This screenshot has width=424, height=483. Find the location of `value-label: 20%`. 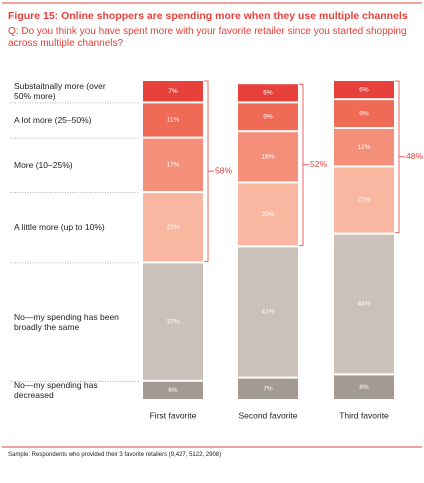

value-label: 20% is located at coordinates (267, 214).